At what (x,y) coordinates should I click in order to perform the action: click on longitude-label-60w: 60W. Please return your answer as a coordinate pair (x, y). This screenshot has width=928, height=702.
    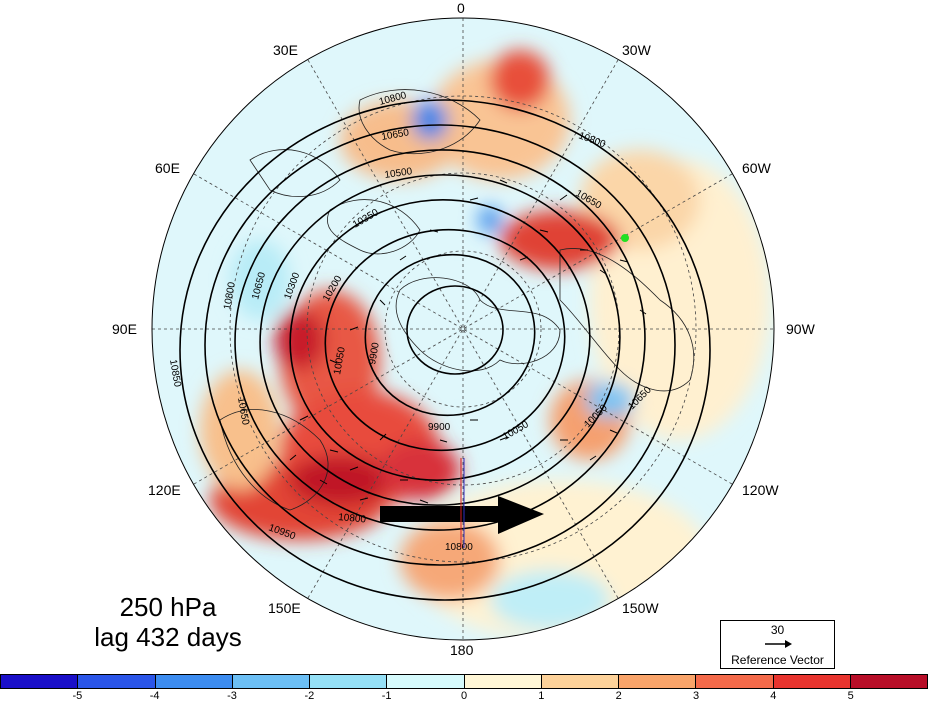
    Looking at the image, I should click on (756, 168).